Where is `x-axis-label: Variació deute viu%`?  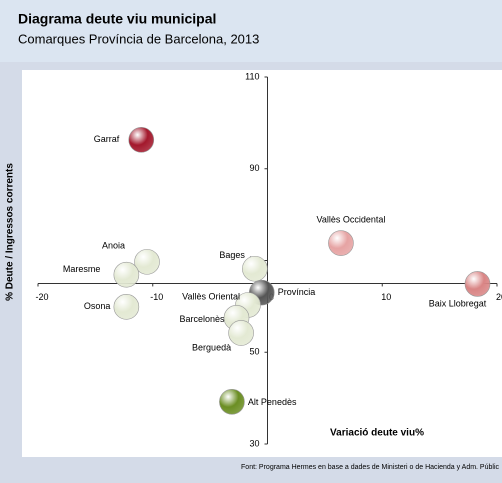
x-axis-label: Variació deute viu% is located at coordinates (377, 433).